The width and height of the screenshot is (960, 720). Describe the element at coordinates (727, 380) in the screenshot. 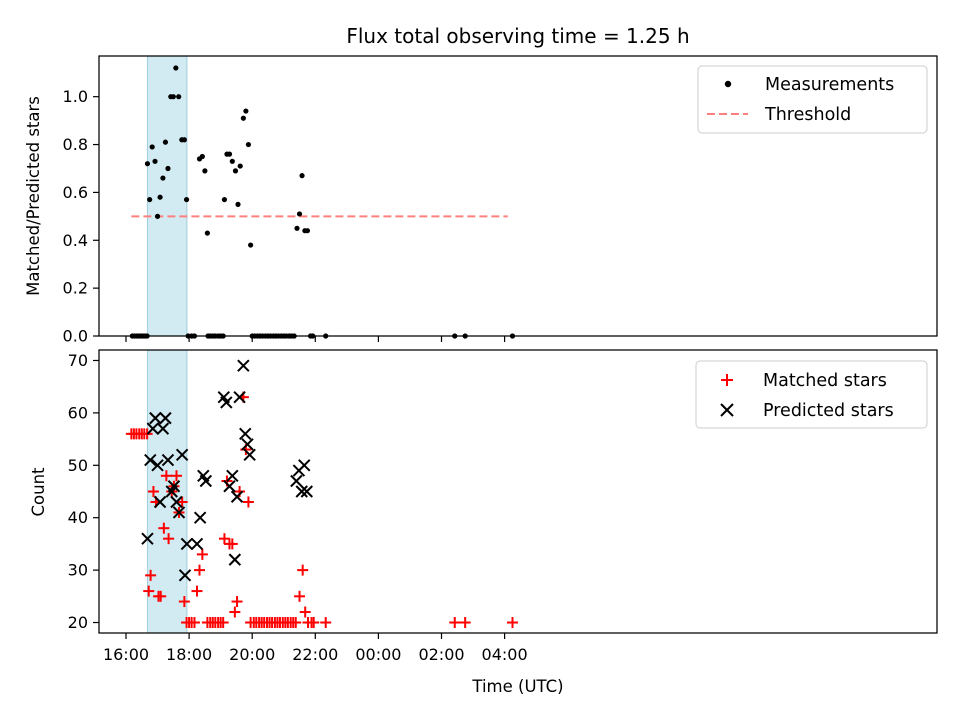

I see `matched-legend-marker` at that location.